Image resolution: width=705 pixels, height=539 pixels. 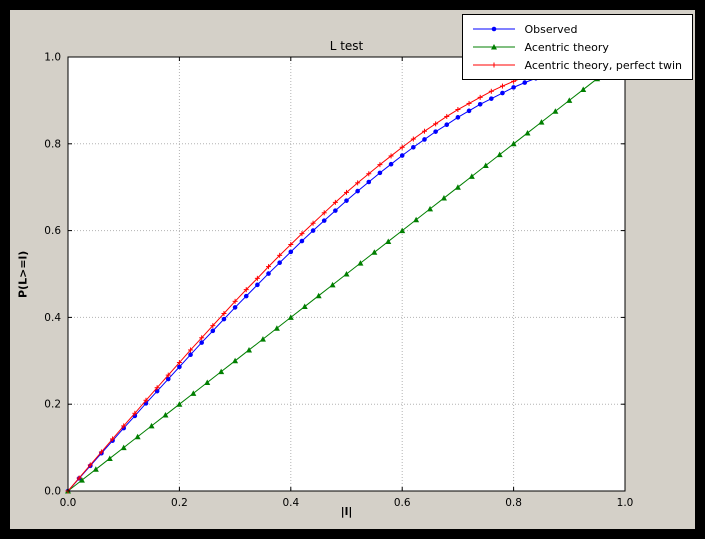 I want to click on y-tick-label: 0.0, so click(x=52, y=492).